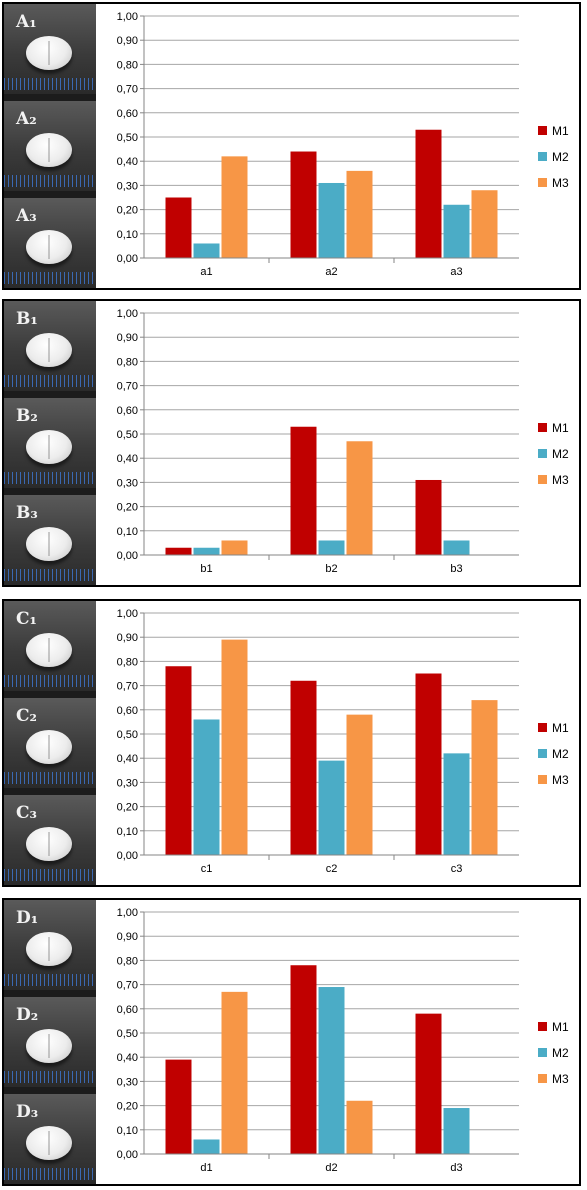  I want to click on photo-label: D₁, so click(27, 918).